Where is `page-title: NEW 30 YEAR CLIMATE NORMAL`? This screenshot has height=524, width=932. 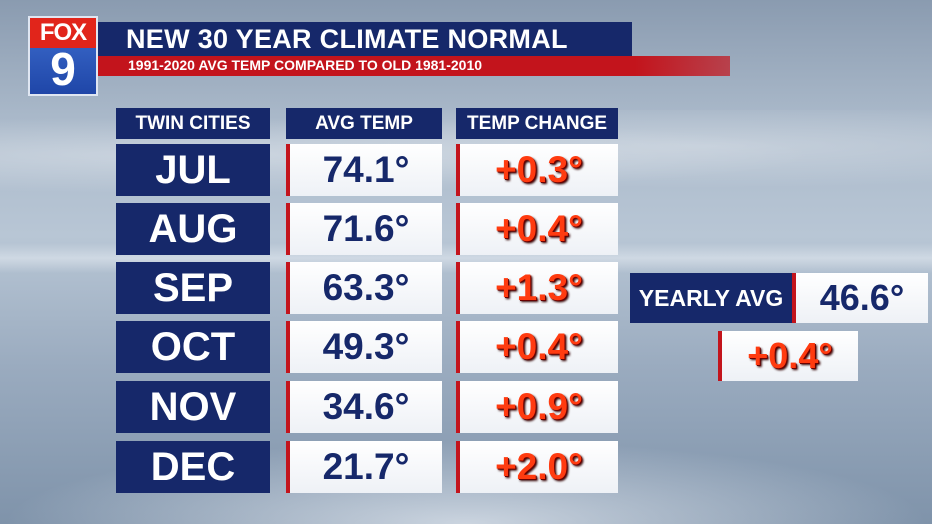
page-title: NEW 30 YEAR CLIMATE NORMAL is located at coordinates (347, 39).